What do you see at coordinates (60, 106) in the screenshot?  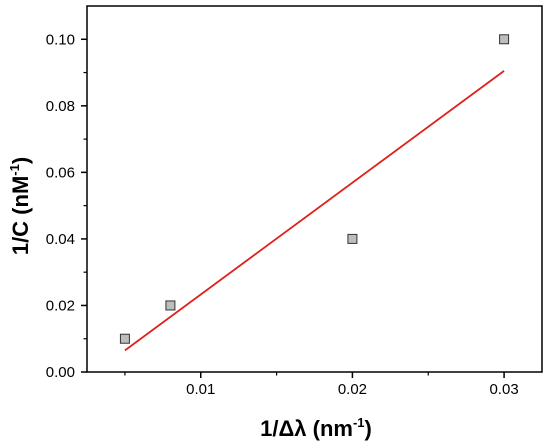 I see `y-tick-label: 0.08` at bounding box center [60, 106].